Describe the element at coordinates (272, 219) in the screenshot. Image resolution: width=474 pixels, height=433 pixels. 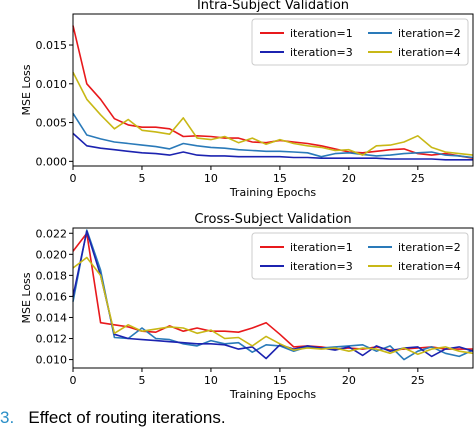
I see `chart-title: Cross-Subject Validation` at that location.